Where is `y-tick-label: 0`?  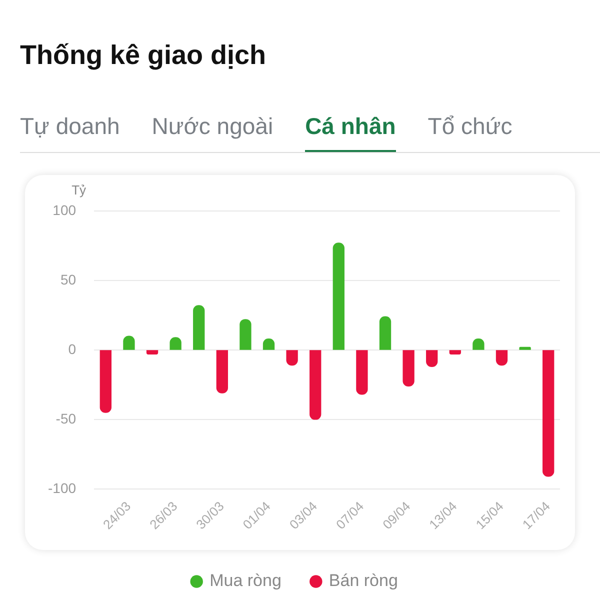 y-tick-label: 0 is located at coordinates (72, 348).